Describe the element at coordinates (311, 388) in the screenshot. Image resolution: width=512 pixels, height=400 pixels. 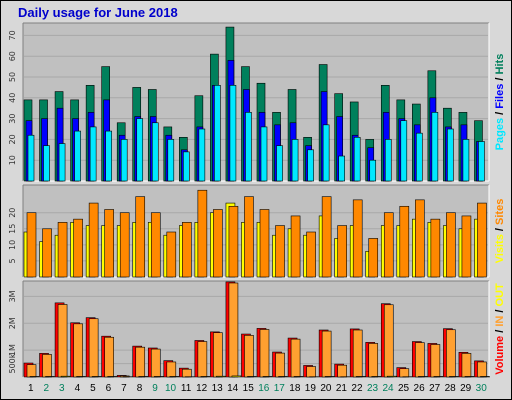
I see `x-tick-label: 19` at that location.